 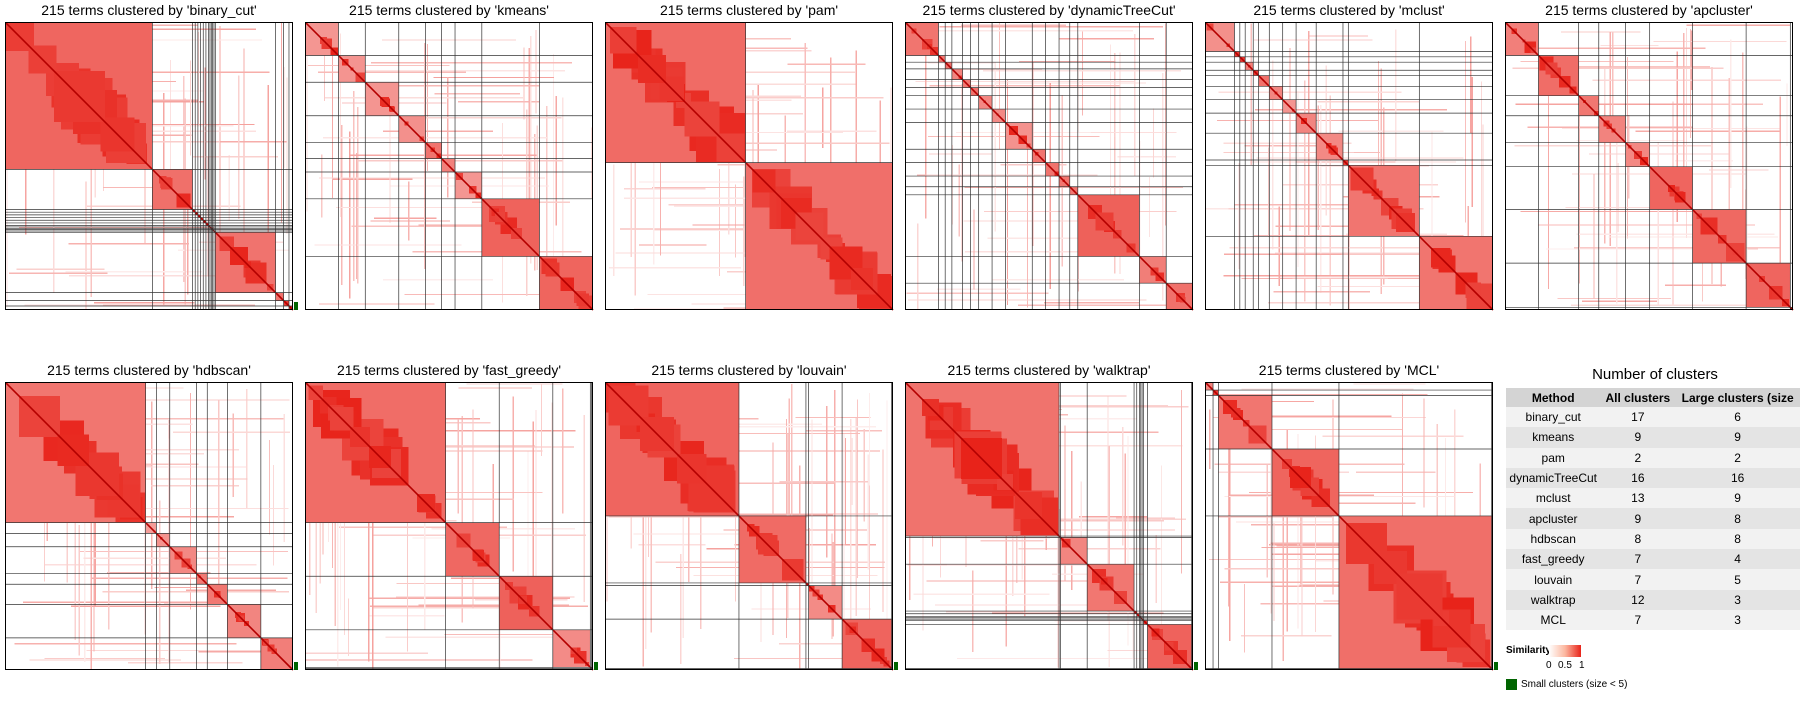 What do you see at coordinates (1353, 157) in the screenshot?
I see `heatmap-panel-mclust: 215 terms clustered by 'mclust'` at bounding box center [1353, 157].